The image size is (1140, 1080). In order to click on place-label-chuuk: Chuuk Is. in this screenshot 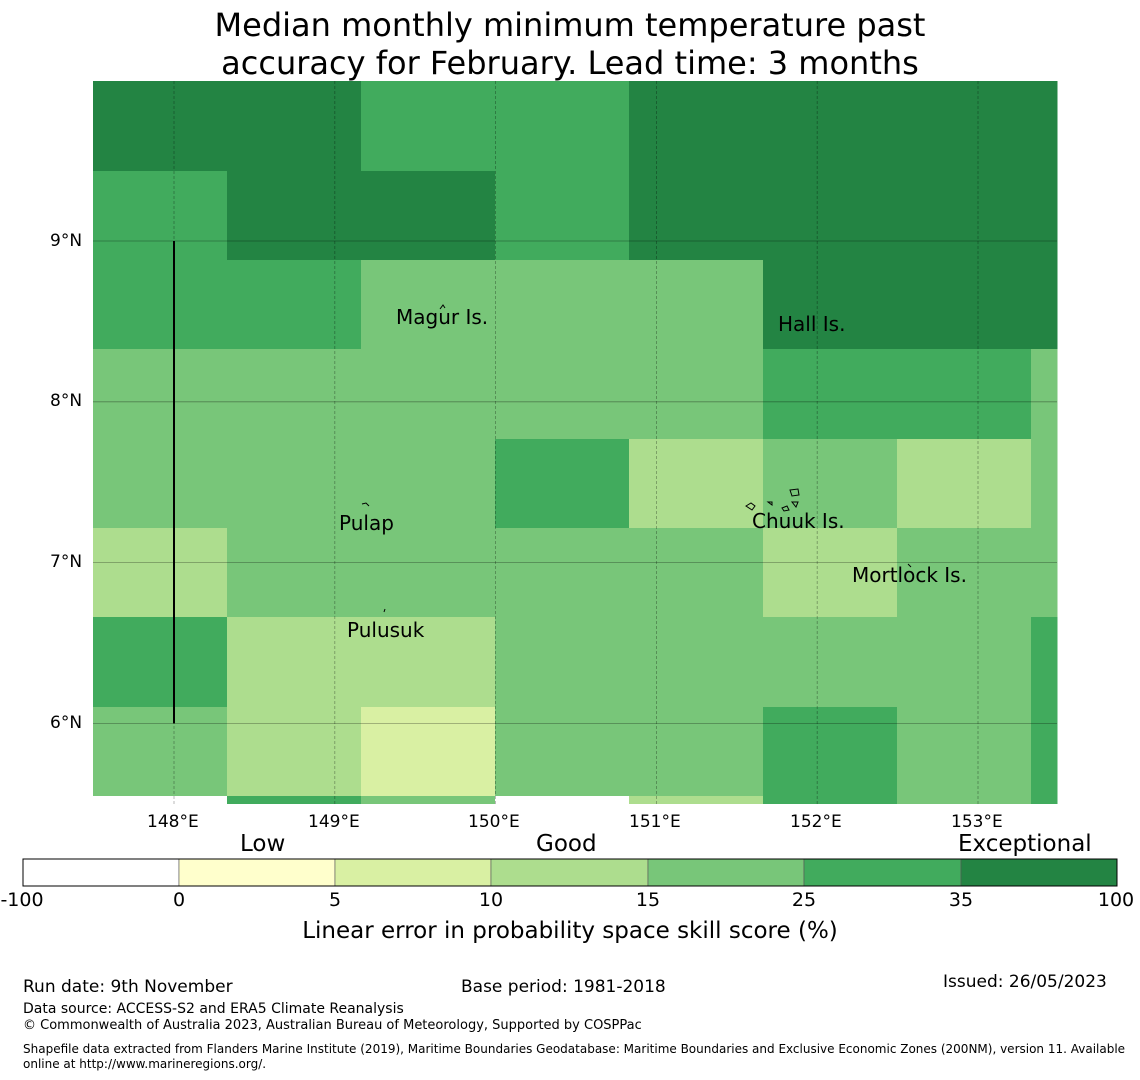, I will do `click(798, 521)`.